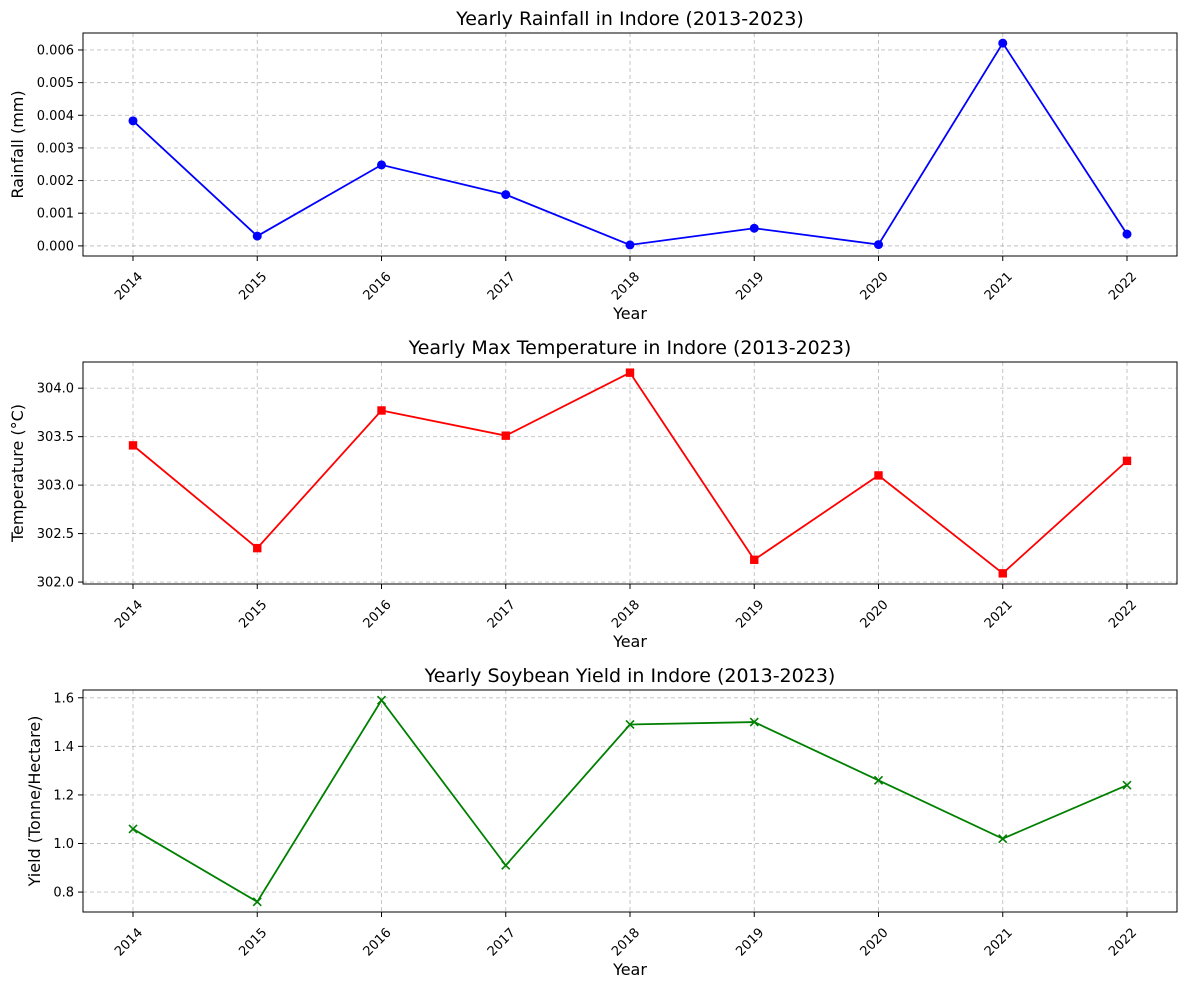 The height and width of the screenshot is (990, 1189). What do you see at coordinates (629, 969) in the screenshot?
I see `soybean-yield-x-axis-title: Year` at bounding box center [629, 969].